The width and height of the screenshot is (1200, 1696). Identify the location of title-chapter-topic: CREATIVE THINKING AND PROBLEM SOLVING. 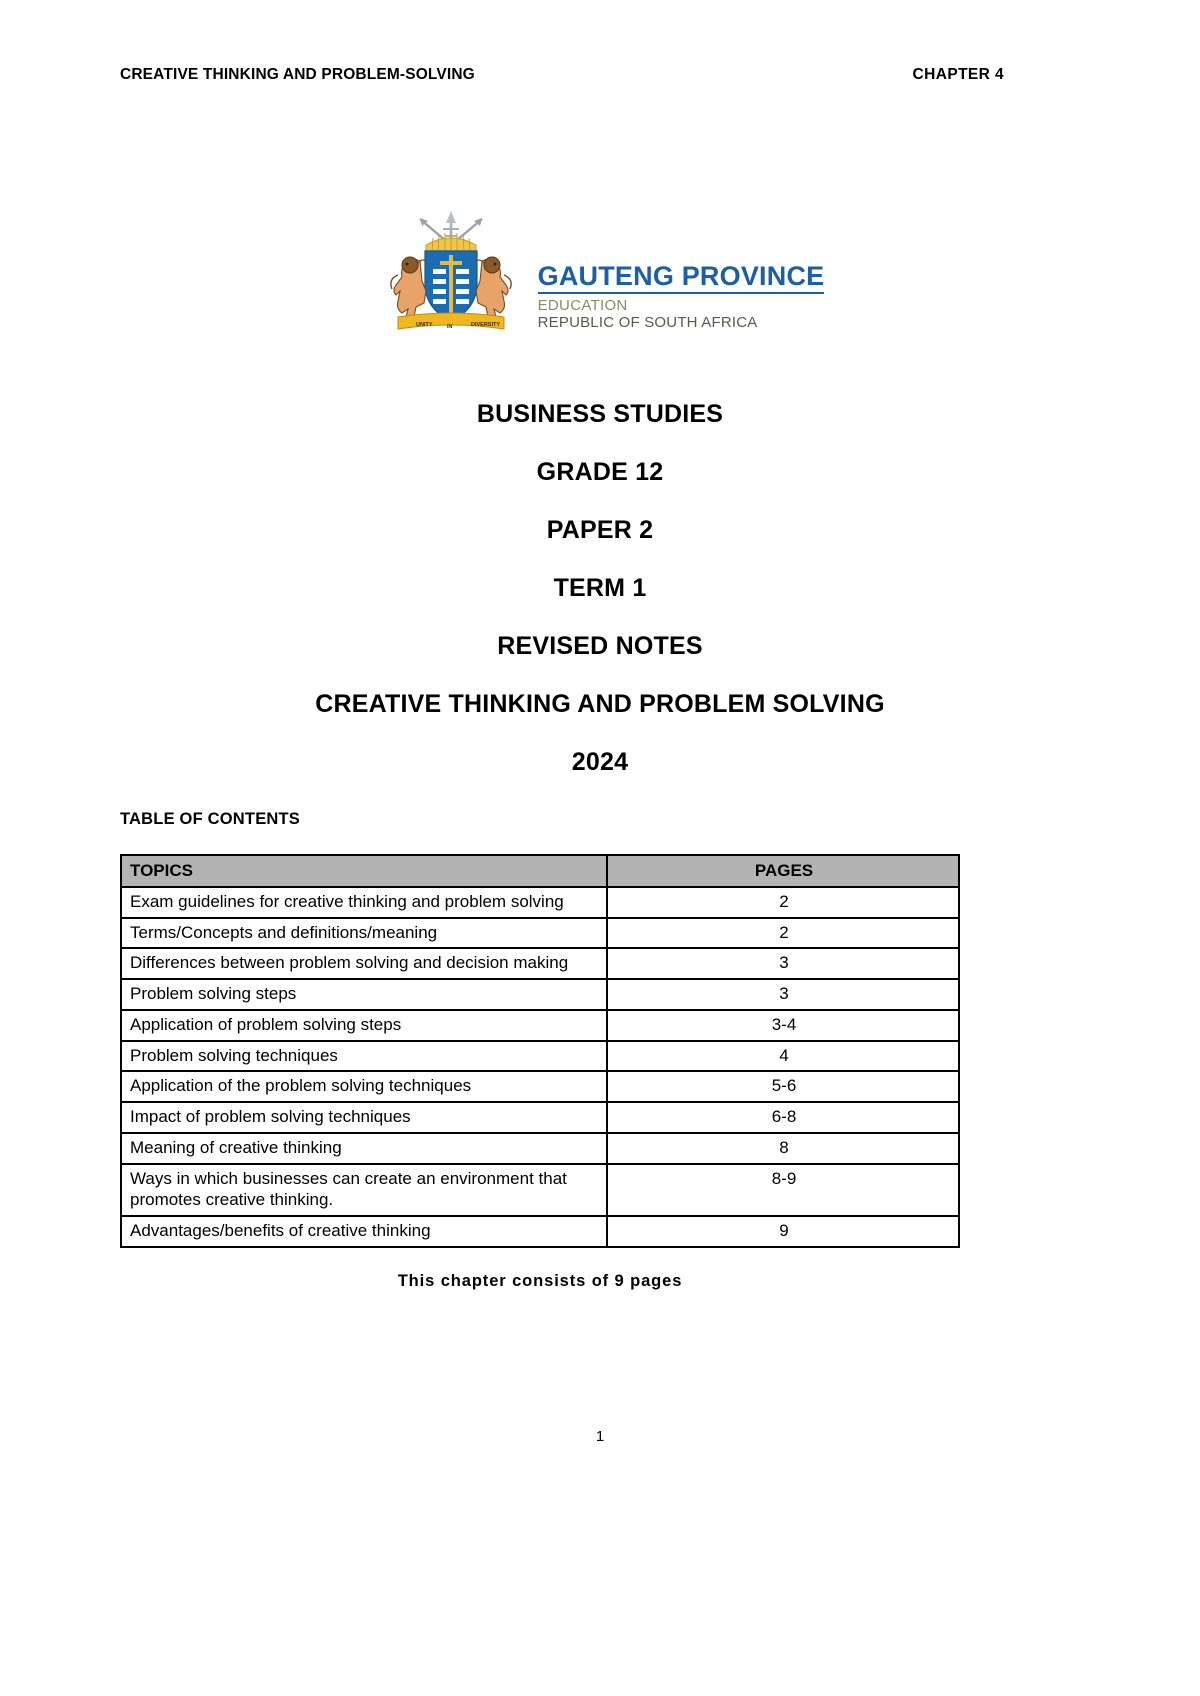
(600, 704).